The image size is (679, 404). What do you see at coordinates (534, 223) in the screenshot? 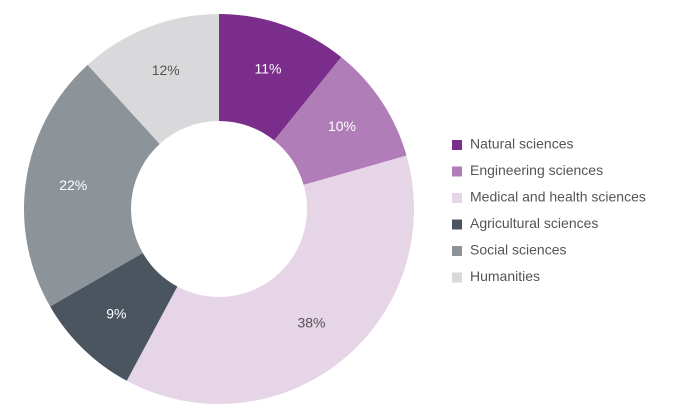
I see `legend-label: Agricultural sciences` at bounding box center [534, 223].